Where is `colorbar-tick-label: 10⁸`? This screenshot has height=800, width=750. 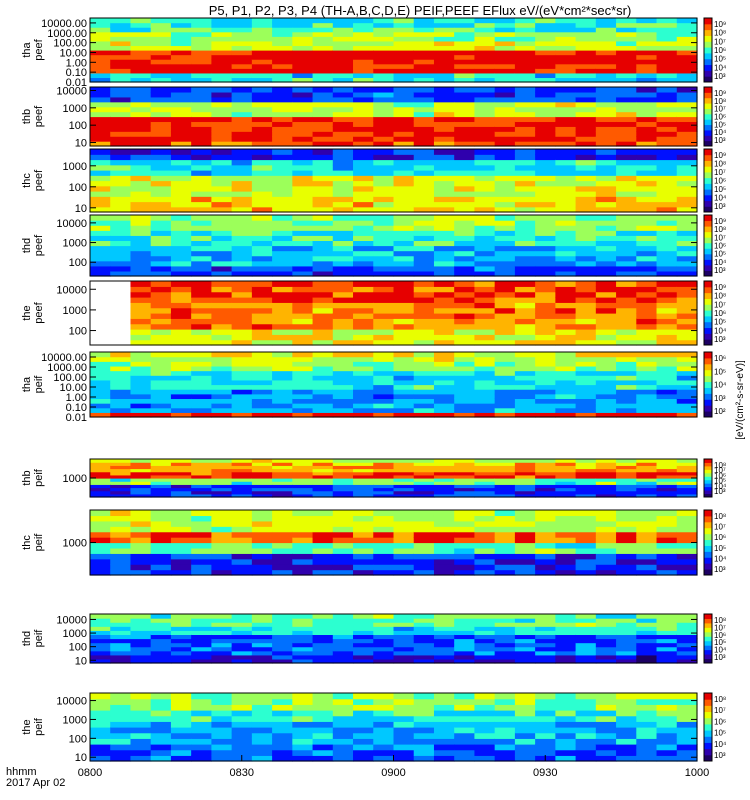
colorbar-tick-label: 10⁸ is located at coordinates (720, 101).